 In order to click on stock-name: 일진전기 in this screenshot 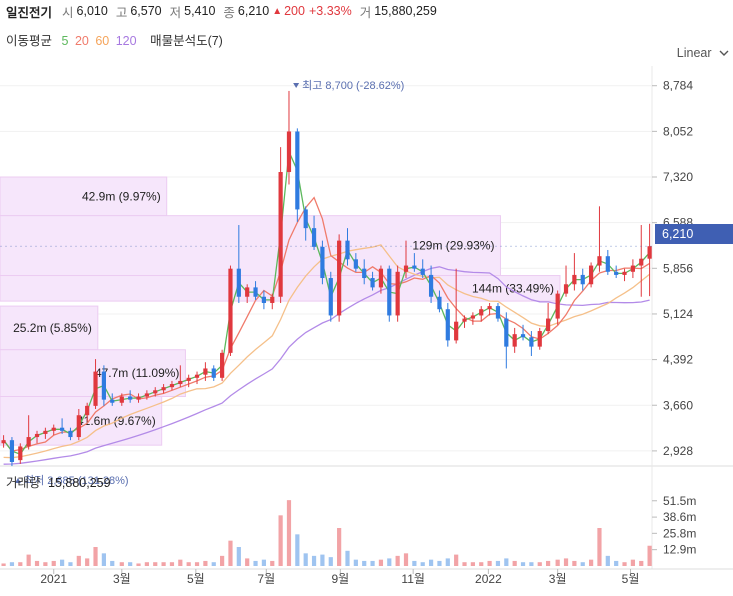, I will do `click(29, 12)`.